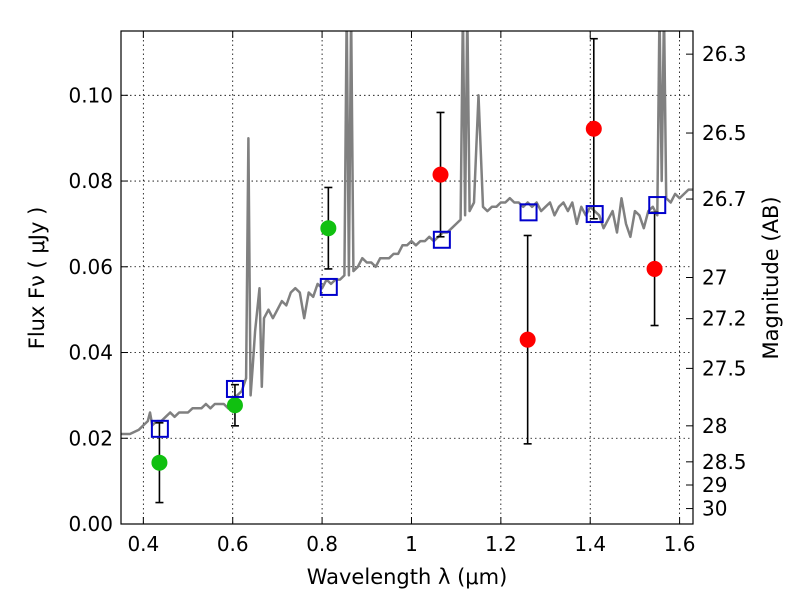 This screenshot has height=600, width=800. What do you see at coordinates (590, 544) in the screenshot?
I see `x-tick-label: 1.4` at bounding box center [590, 544].